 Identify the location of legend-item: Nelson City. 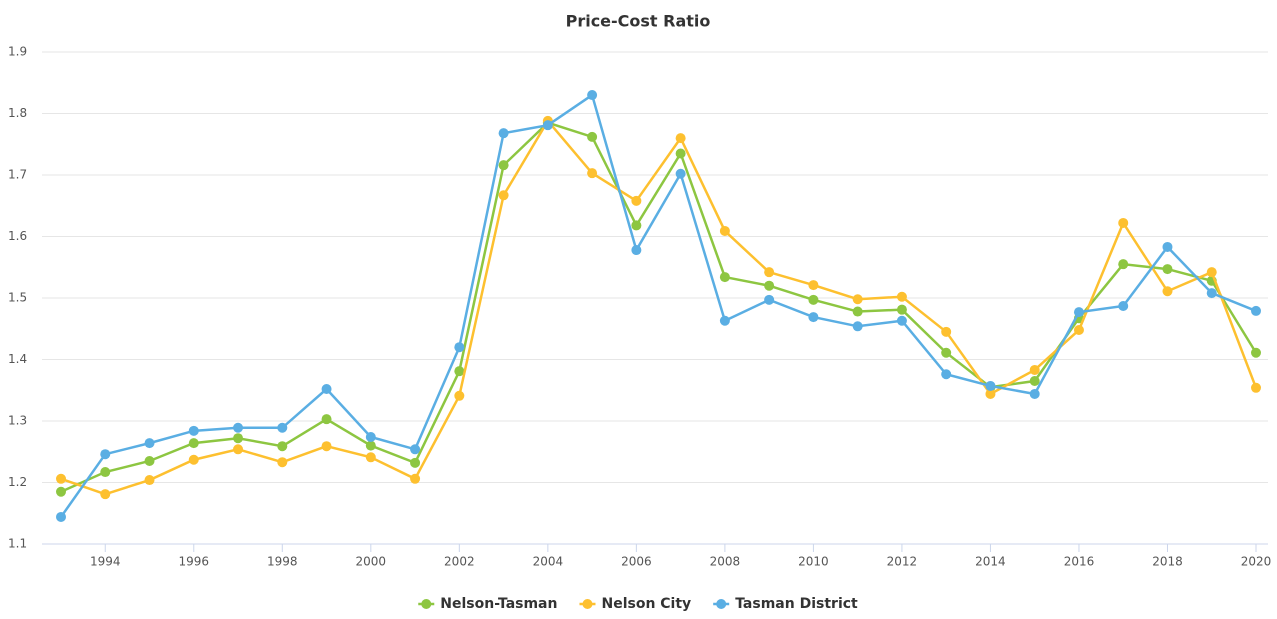
(635, 604).